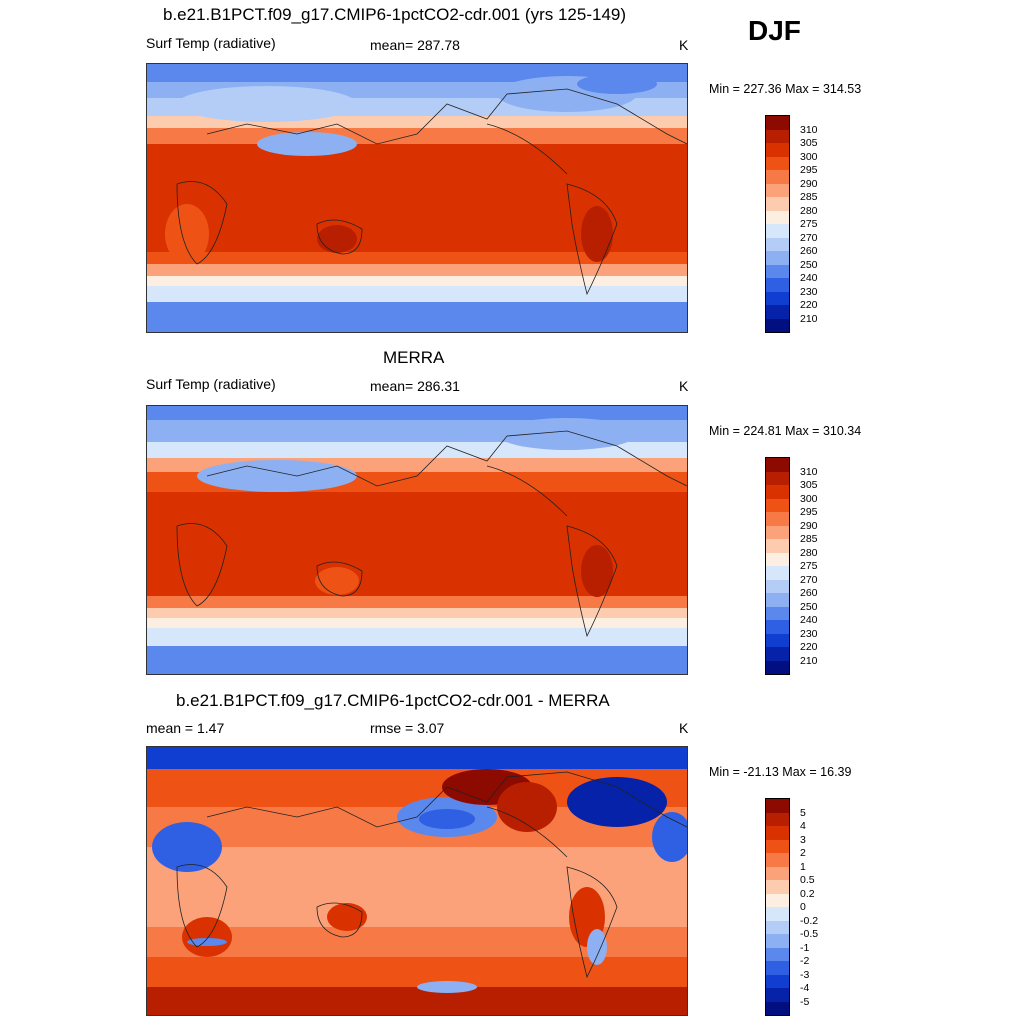 This screenshot has width=1024, height=1024. Describe the element at coordinates (185, 728) in the screenshot. I see `panel3-mean-label: mean = 1.47` at that location.